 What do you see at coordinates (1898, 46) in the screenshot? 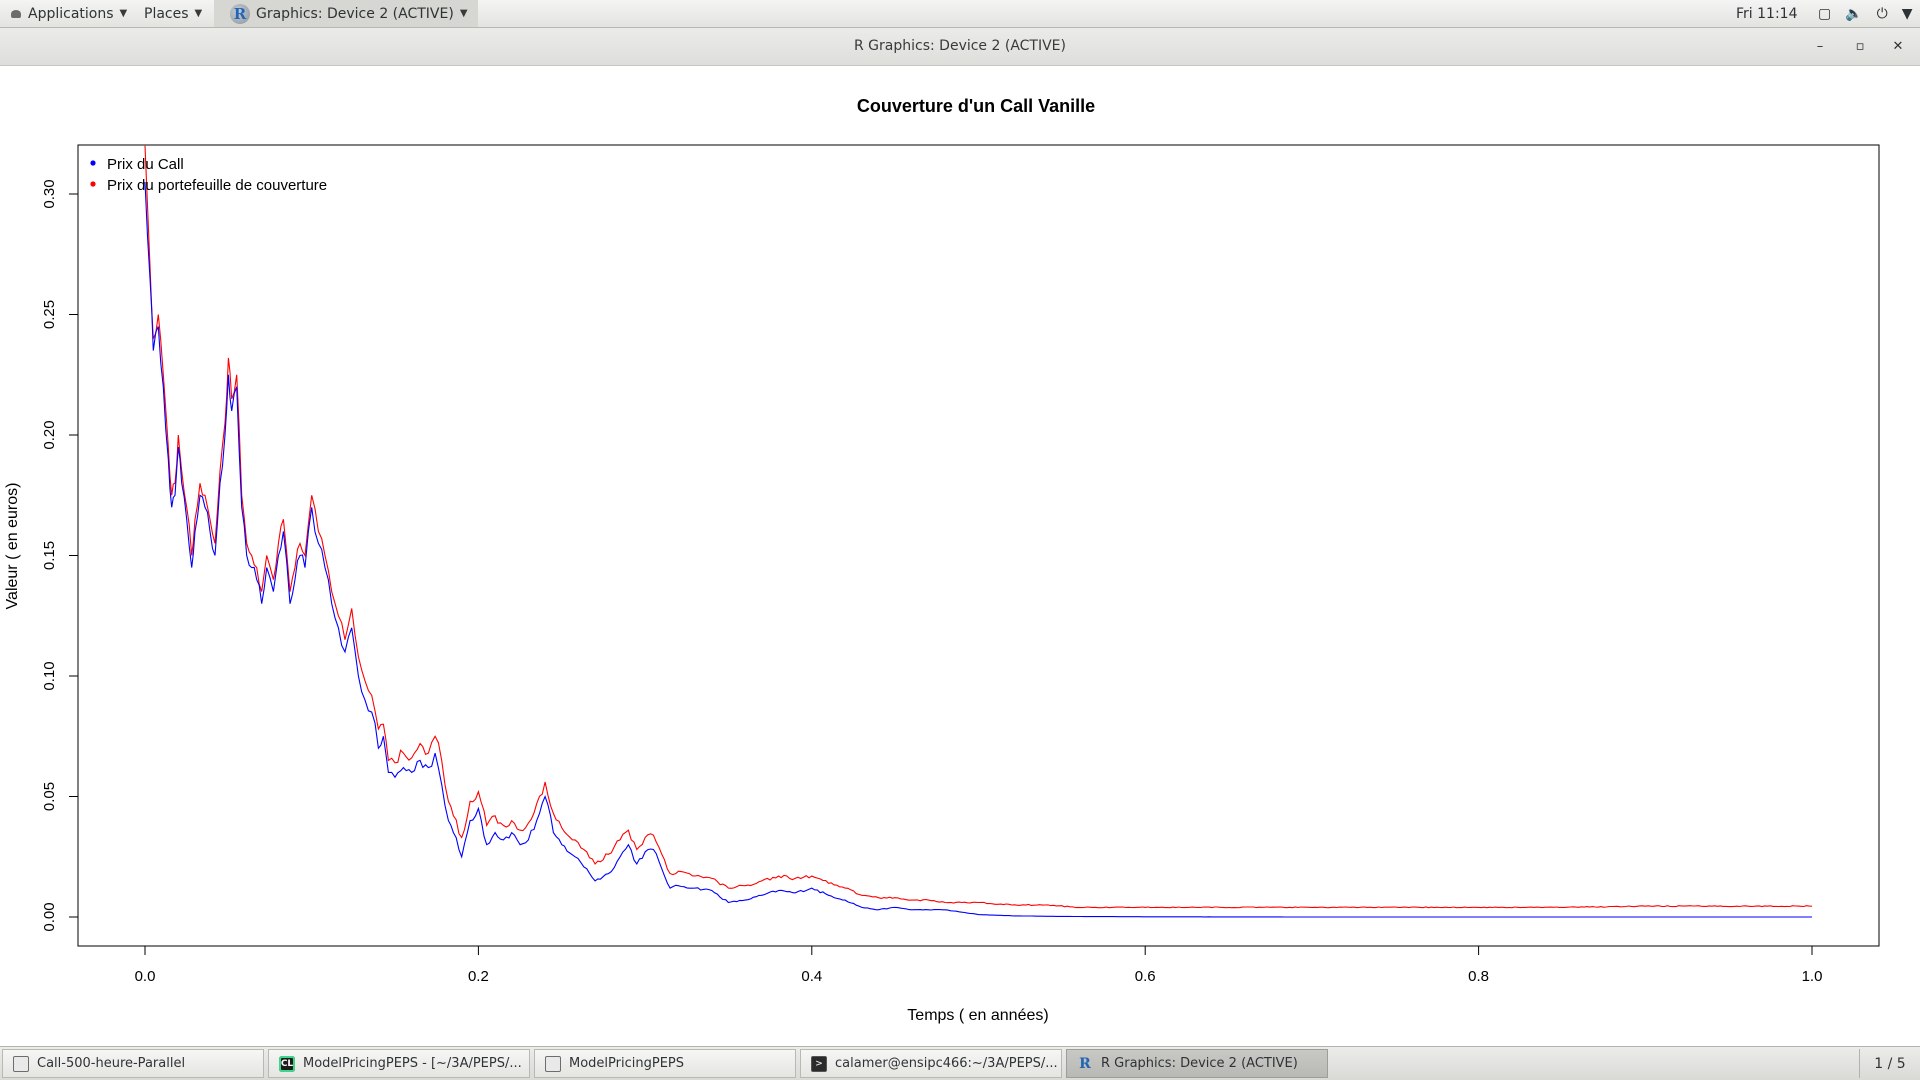
I see `close-button: ✕` at bounding box center [1898, 46].